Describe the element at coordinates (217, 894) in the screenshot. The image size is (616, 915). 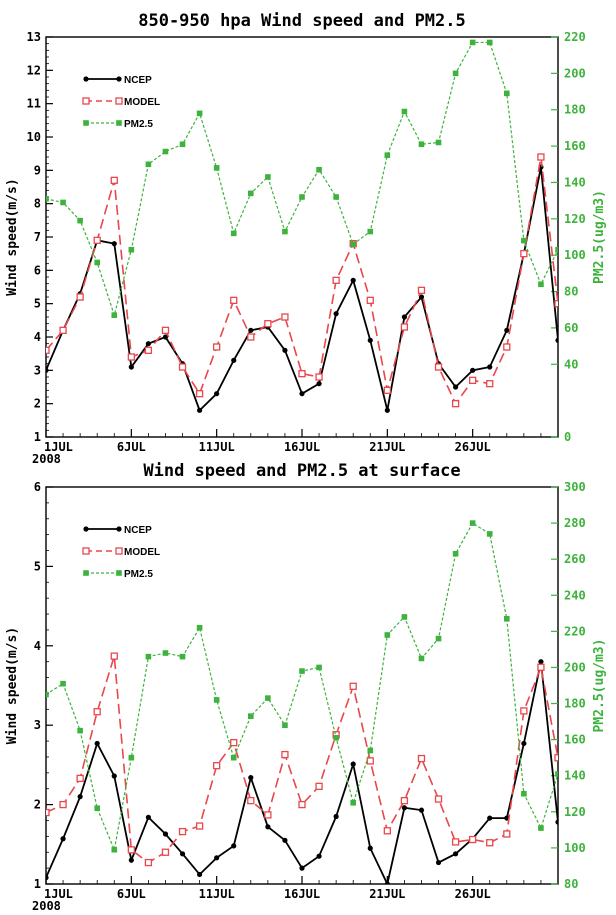
I see `x-tick-label: 11JUL` at that location.